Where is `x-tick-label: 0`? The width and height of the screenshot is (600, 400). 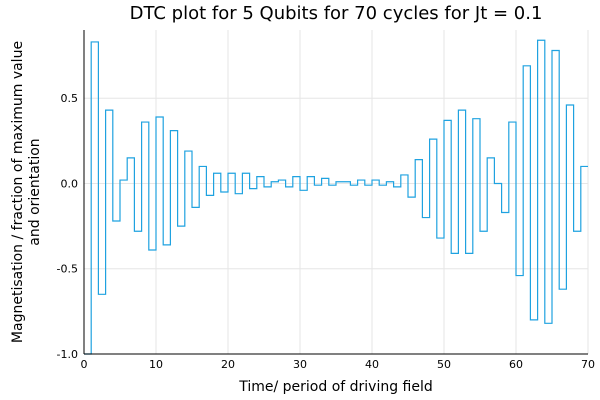 x-tick-label: 0 is located at coordinates (84, 364).